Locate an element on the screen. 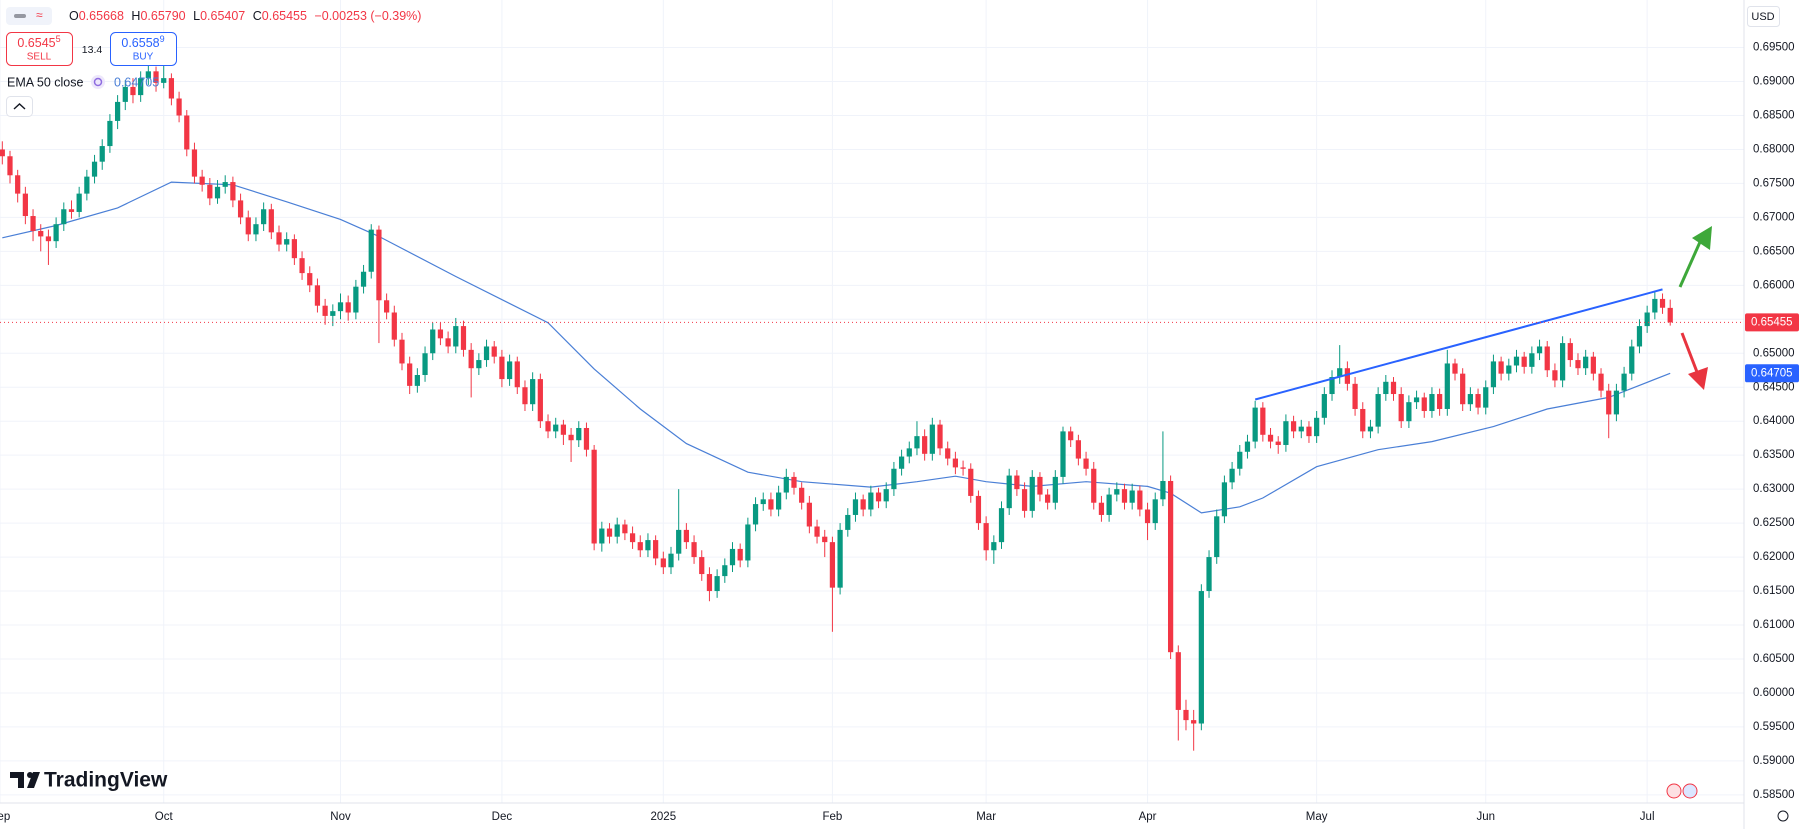  x-tick-label: Dec is located at coordinates (502, 817).